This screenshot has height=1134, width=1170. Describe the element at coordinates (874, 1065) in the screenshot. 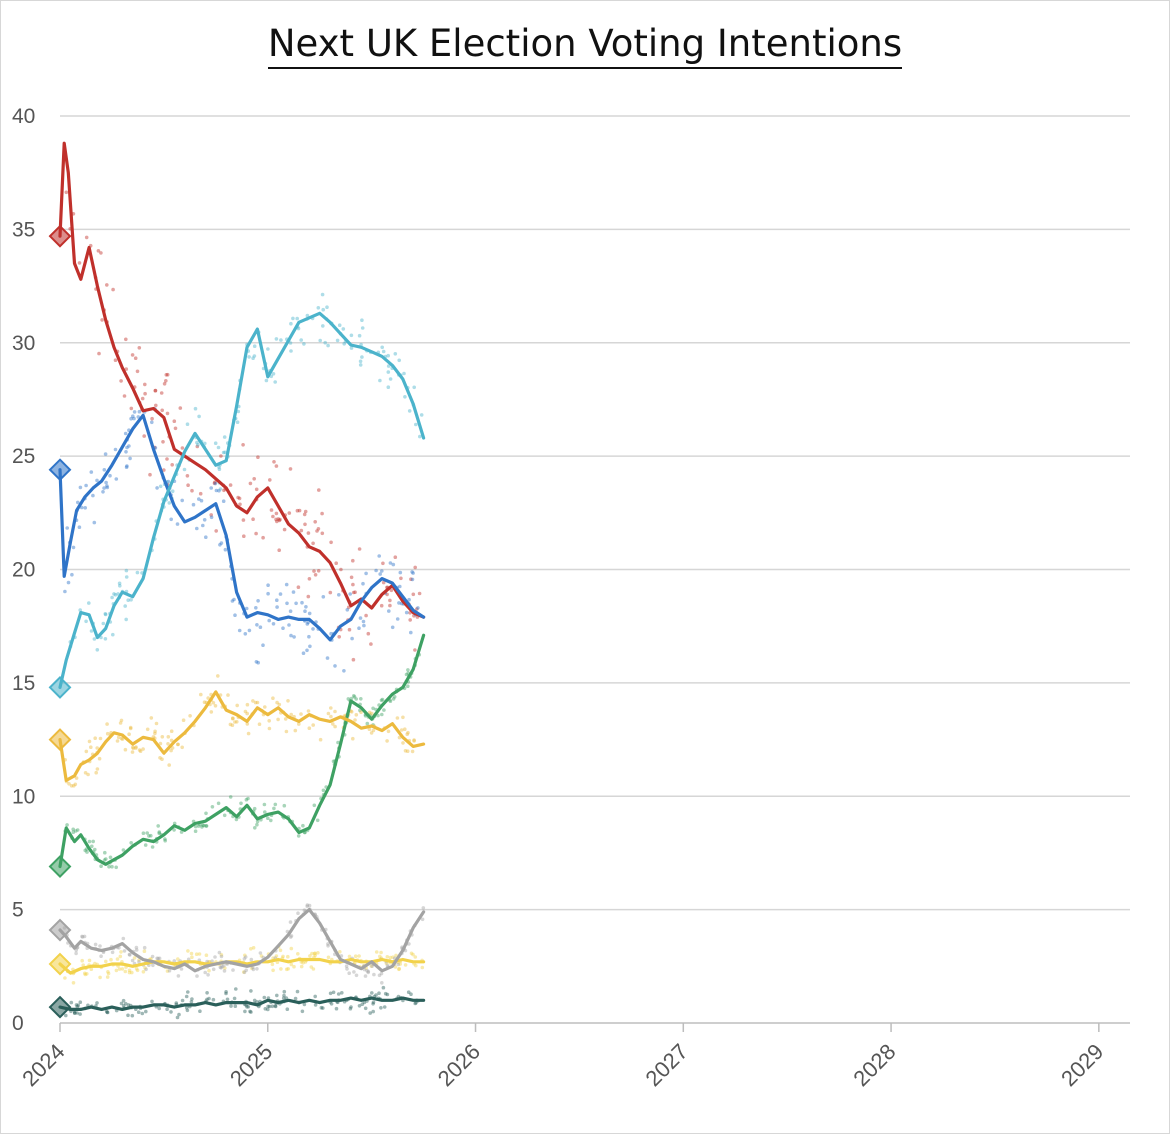

I see `x-tick-label: 2028` at that location.